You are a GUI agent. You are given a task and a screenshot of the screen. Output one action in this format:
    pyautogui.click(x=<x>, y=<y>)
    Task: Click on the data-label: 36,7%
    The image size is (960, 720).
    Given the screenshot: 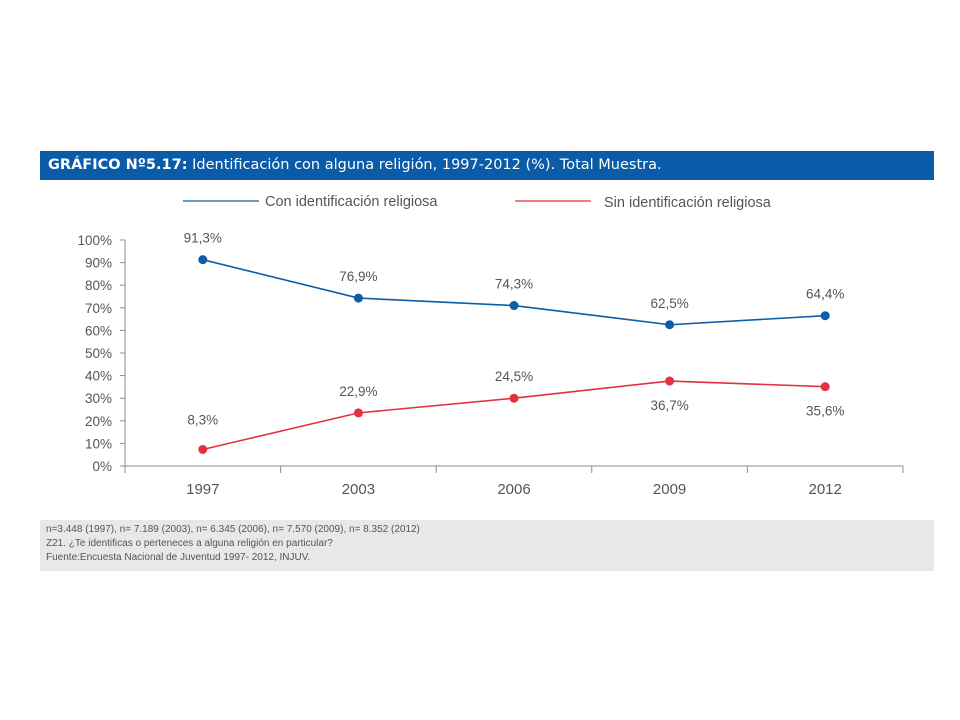 What is the action you would take?
    pyautogui.click(x=669, y=405)
    